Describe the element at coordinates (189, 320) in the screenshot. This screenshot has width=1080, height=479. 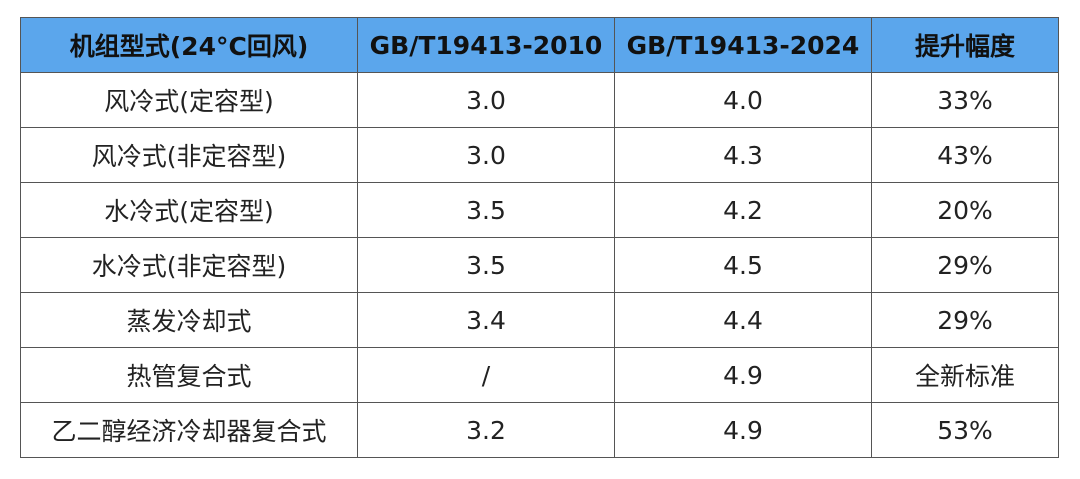
I see `table-cell: 蒸发冷却式` at that location.